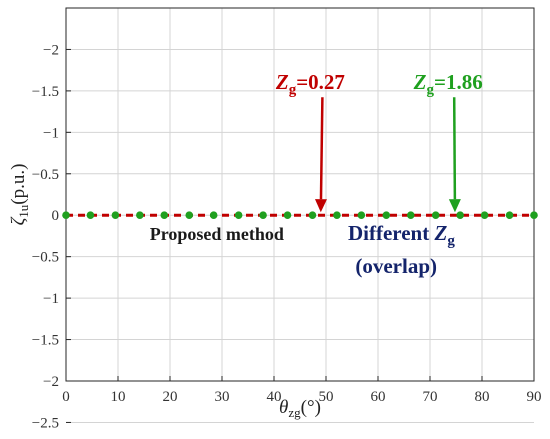 This screenshot has width=550, height=439. Describe the element at coordinates (300, 408) in the screenshot. I see `x-axis-label: θzg(°)` at that location.